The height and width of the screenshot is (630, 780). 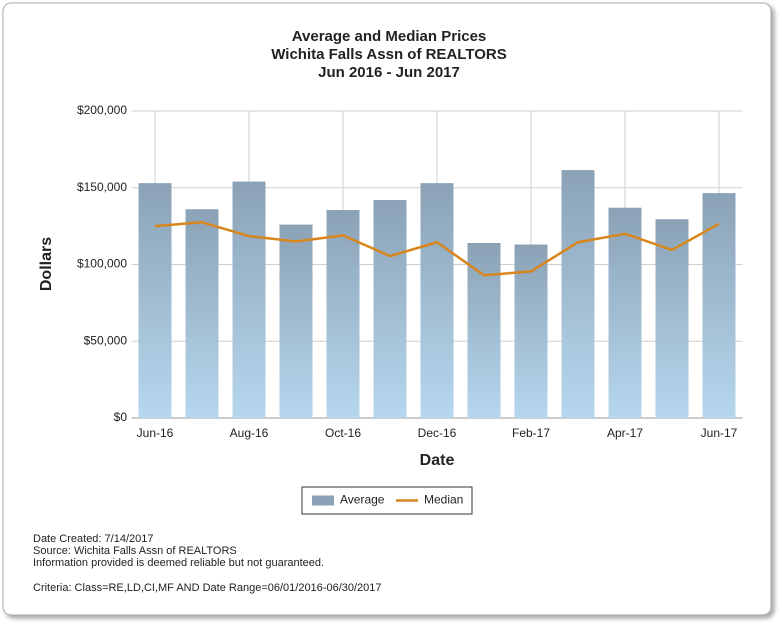 What do you see at coordinates (388, 54) in the screenshot?
I see `chart-title: Wichita Falls Assn of REALTORS` at bounding box center [388, 54].